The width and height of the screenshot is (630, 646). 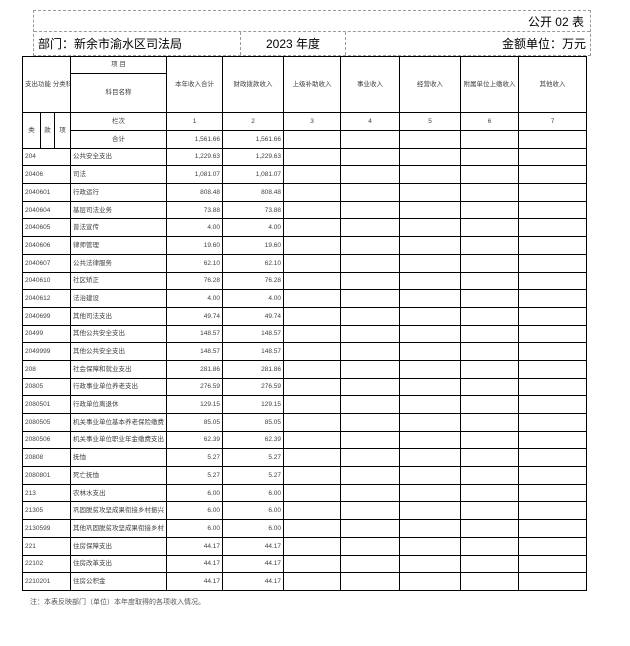 What do you see at coordinates (430, 139) in the screenshot?
I see `total-row-operating` at bounding box center [430, 139].